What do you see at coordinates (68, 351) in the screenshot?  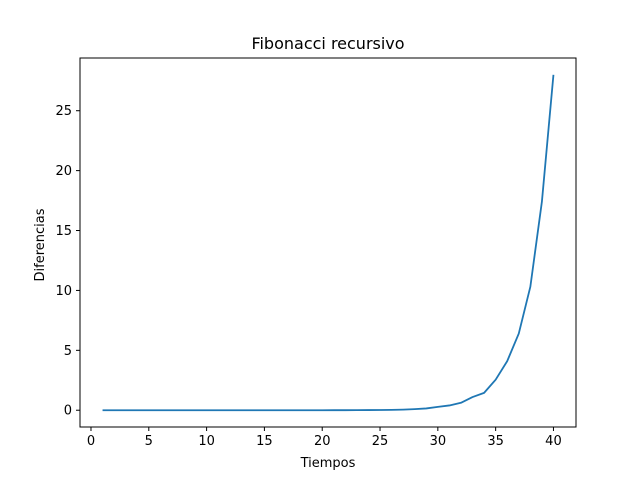 I see `y-tick-label: 5` at bounding box center [68, 351].